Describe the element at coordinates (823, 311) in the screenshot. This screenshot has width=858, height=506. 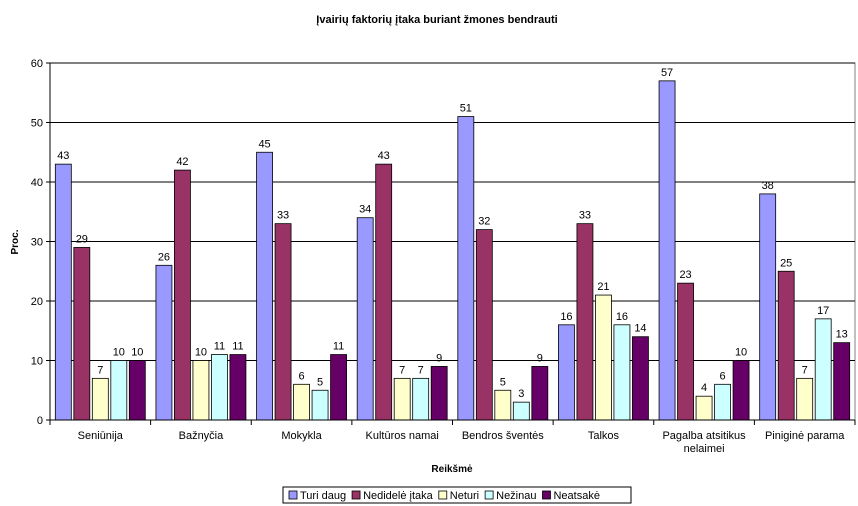
I see `data-label: 17` at that location.